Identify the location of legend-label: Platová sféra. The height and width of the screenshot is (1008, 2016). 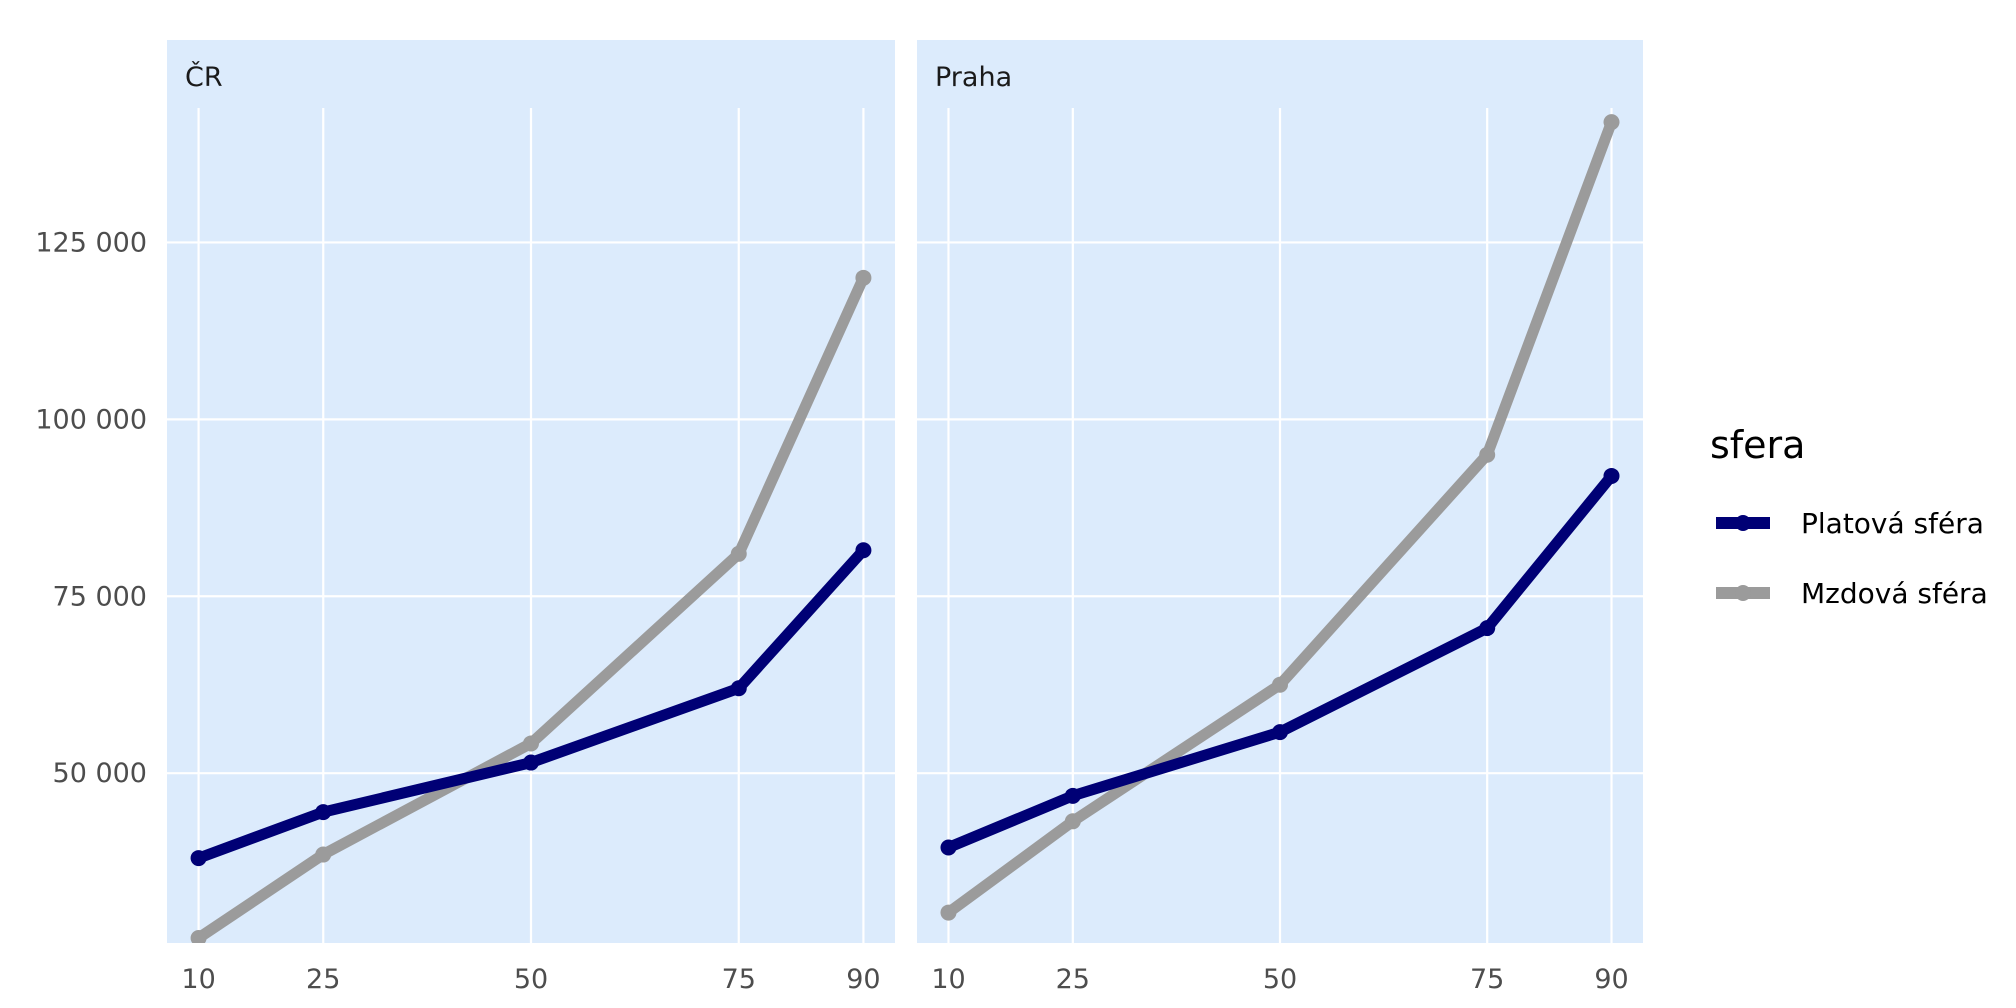
(1892, 523).